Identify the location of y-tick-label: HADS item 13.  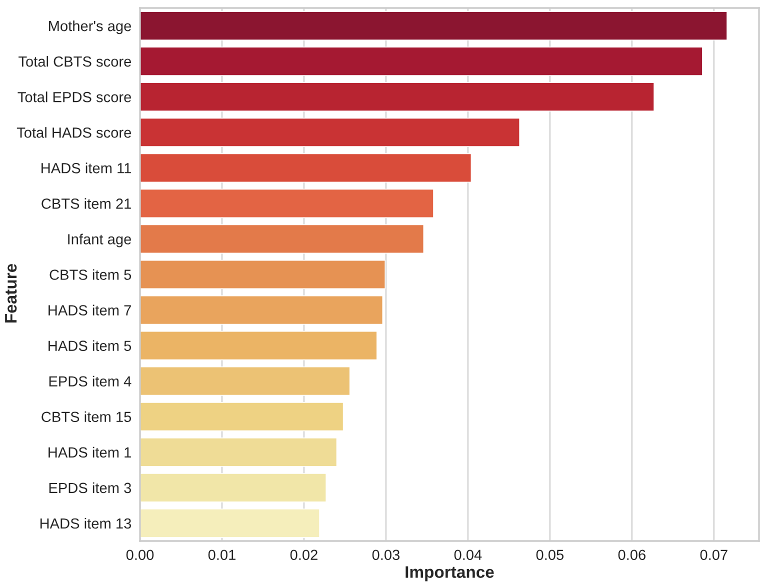
(86, 523).